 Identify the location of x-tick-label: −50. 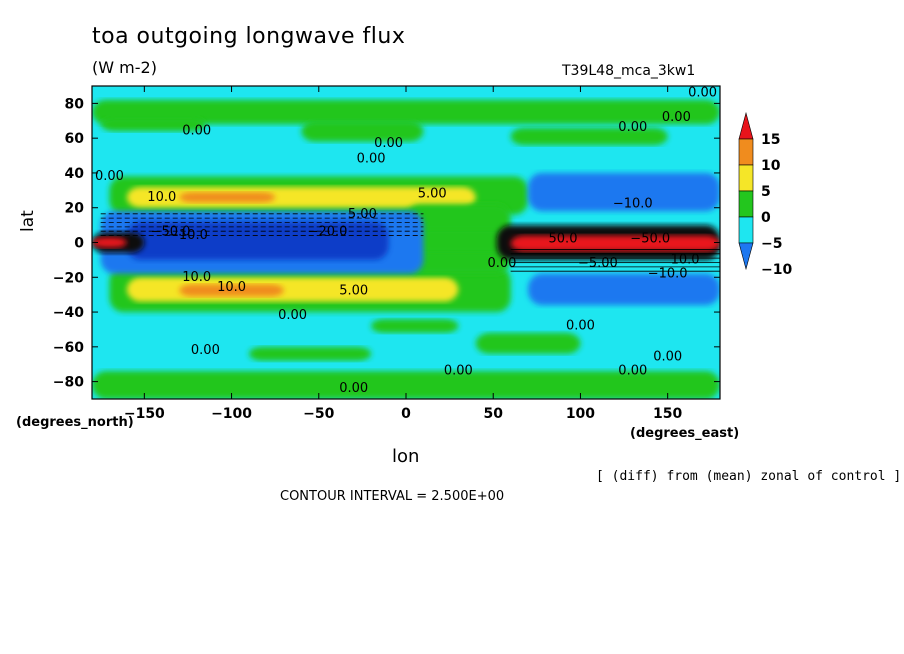
(318, 414).